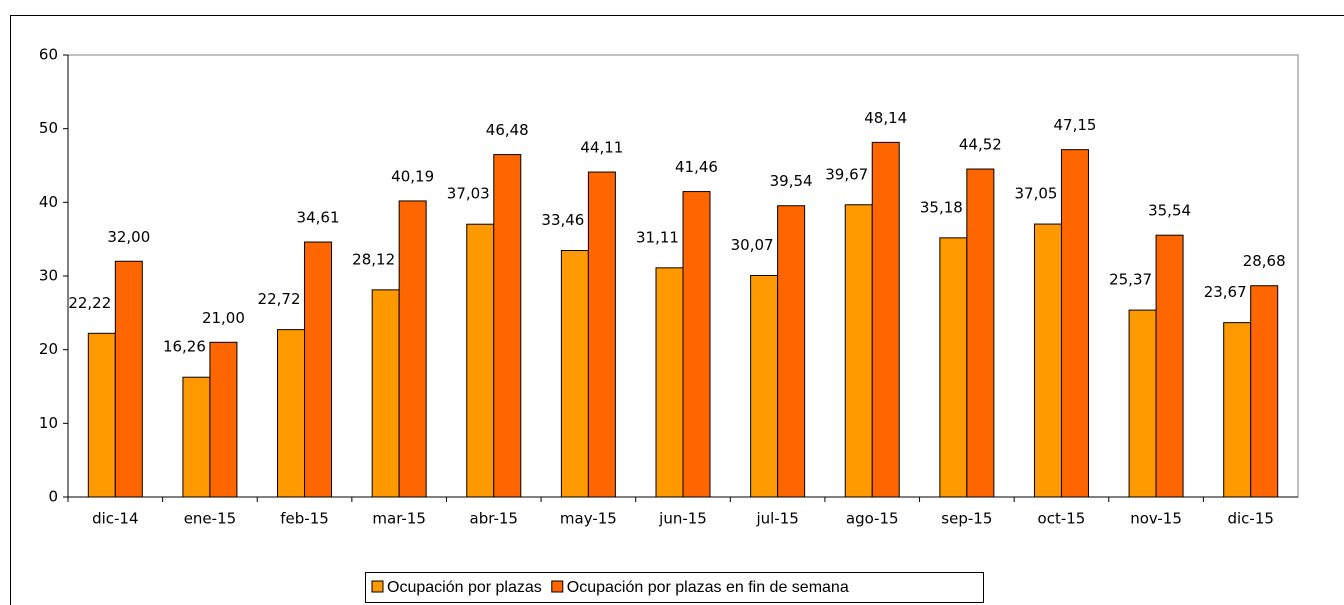  I want to click on value-label: 22,22, so click(89, 303).